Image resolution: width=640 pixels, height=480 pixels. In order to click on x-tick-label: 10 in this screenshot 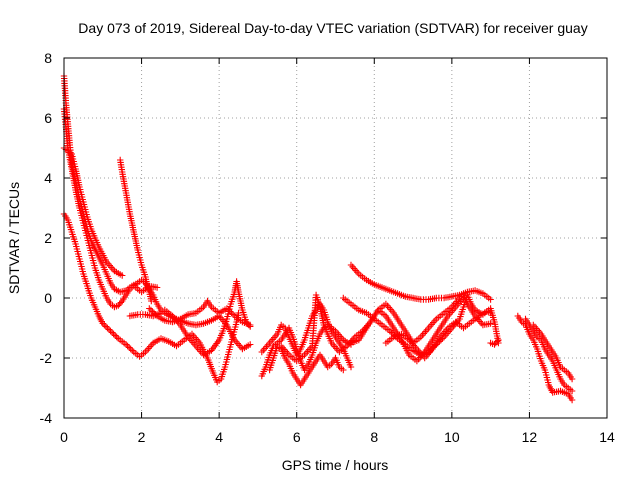, I will do `click(452, 437)`.